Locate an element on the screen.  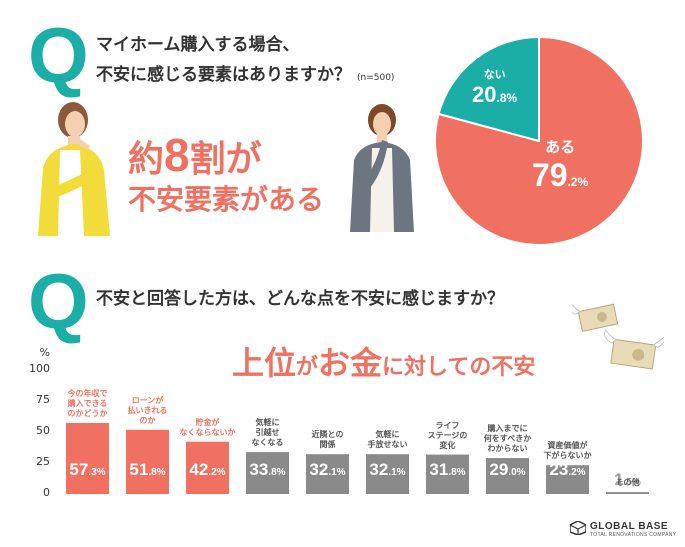
bar-category-label: ライフ ステージの 変化 is located at coordinates (447, 435).